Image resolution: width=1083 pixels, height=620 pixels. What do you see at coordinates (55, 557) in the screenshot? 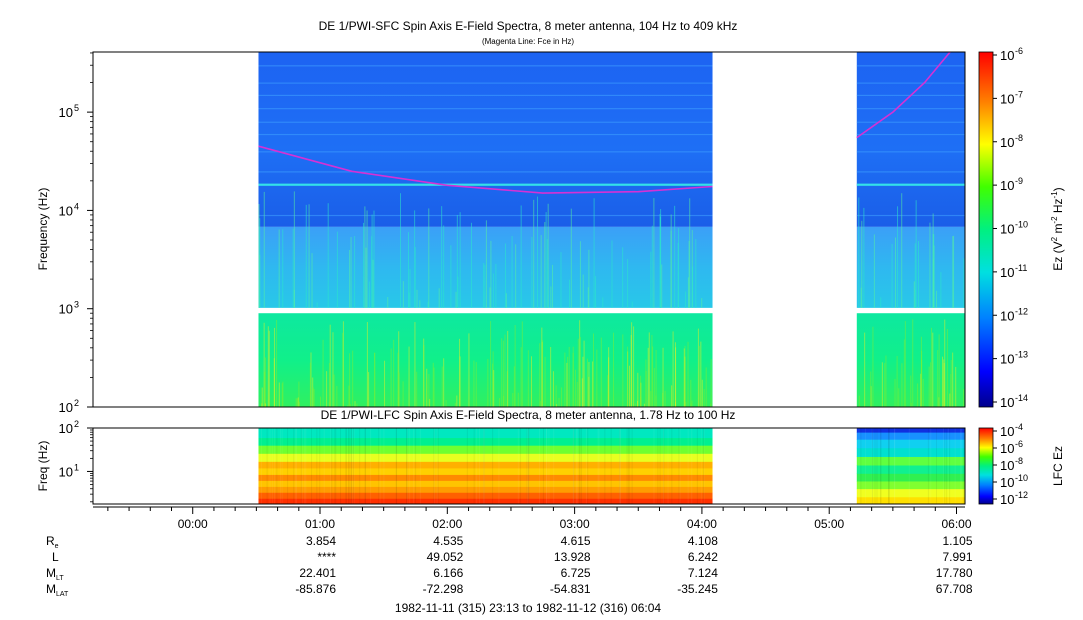
I see `ephemeris-row-label-main: L` at bounding box center [55, 557].